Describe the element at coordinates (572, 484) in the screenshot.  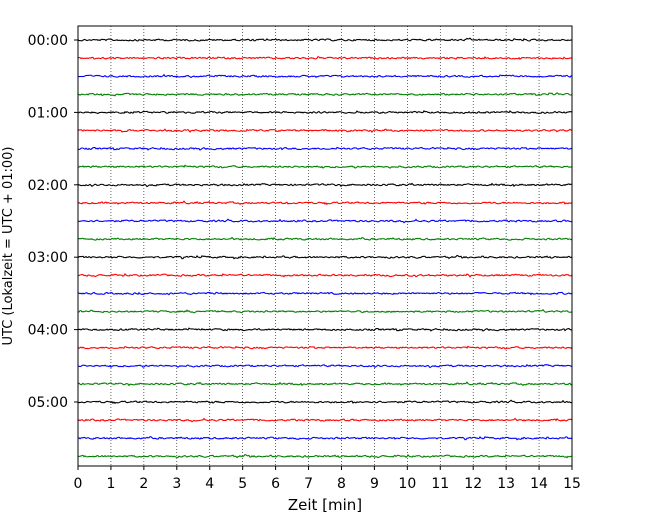
I see `x-tick-label-15: 15` at that location.